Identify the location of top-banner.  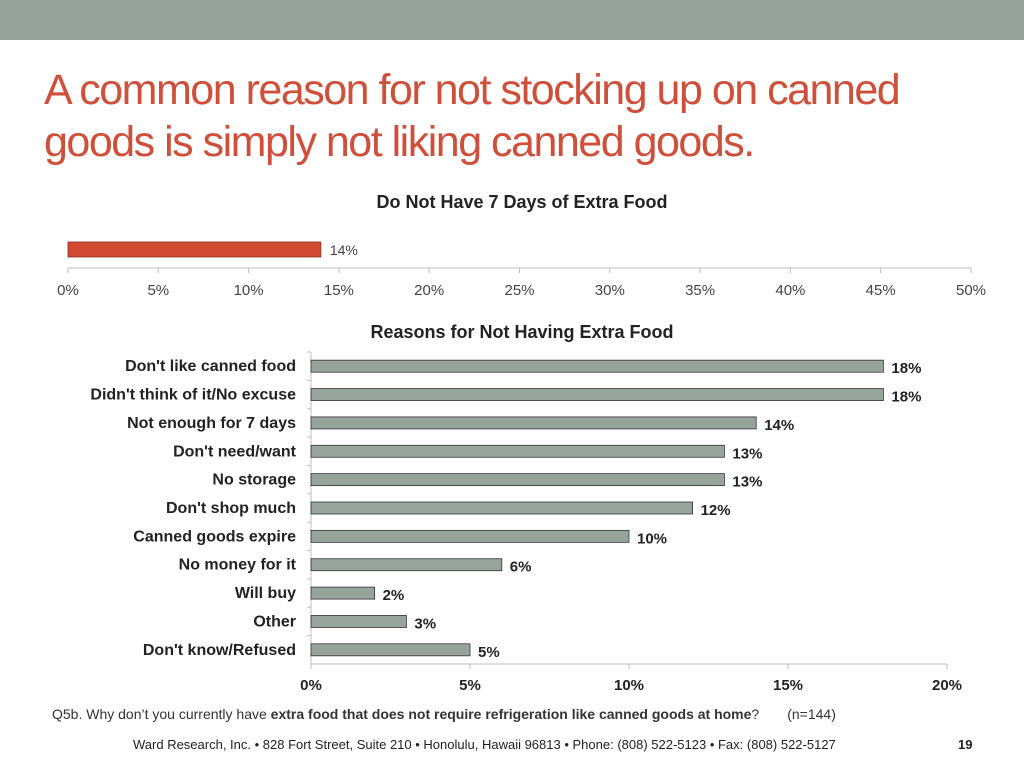
(512, 20).